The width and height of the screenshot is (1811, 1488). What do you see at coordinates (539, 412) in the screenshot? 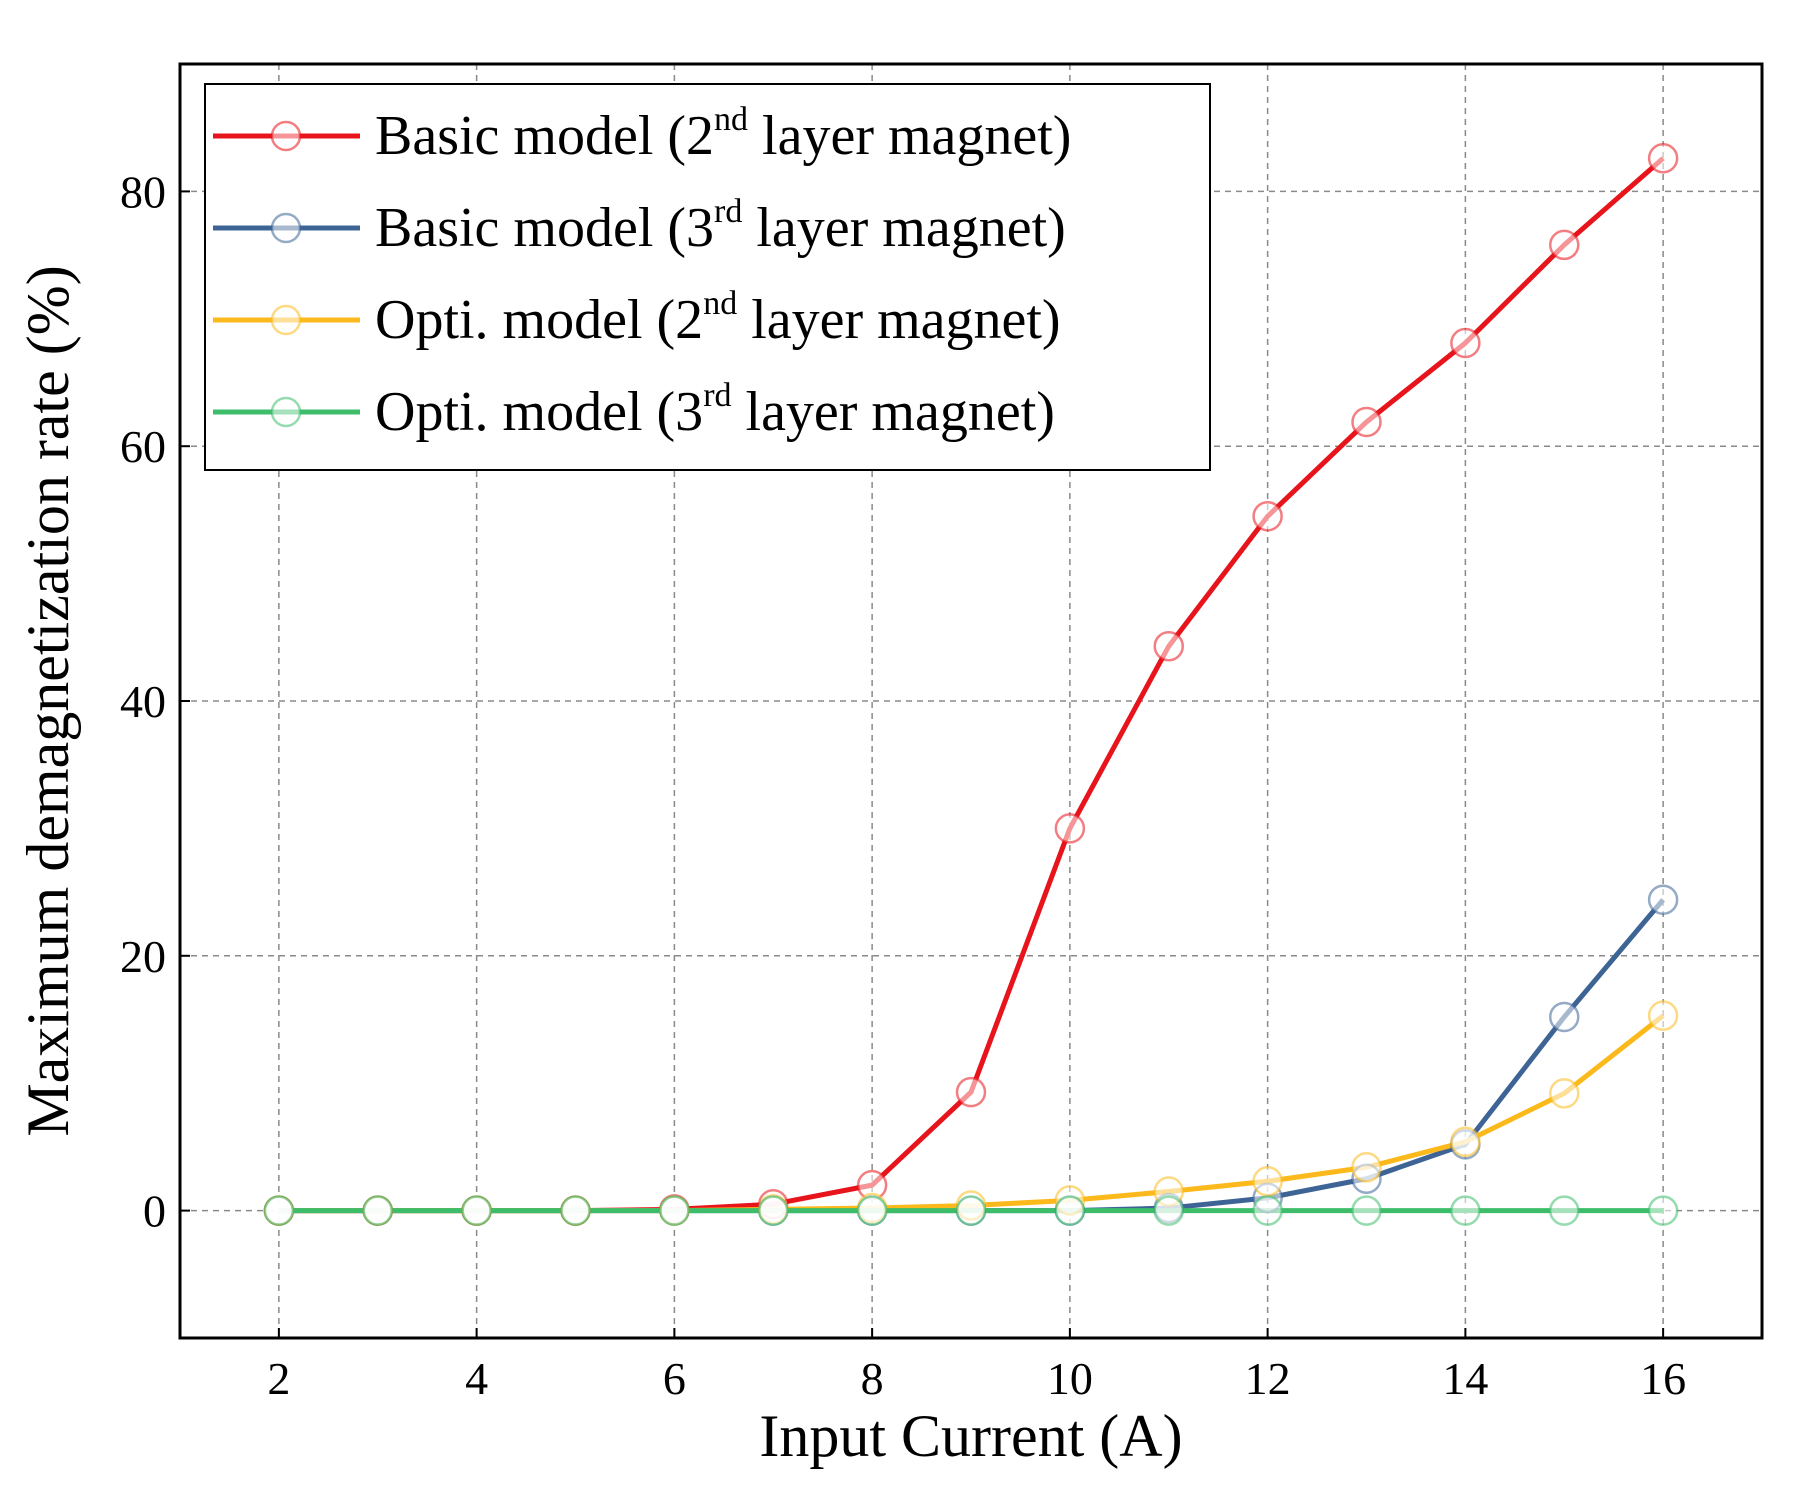
I see `legend-label-prefix: Opti. model (3` at bounding box center [539, 412].